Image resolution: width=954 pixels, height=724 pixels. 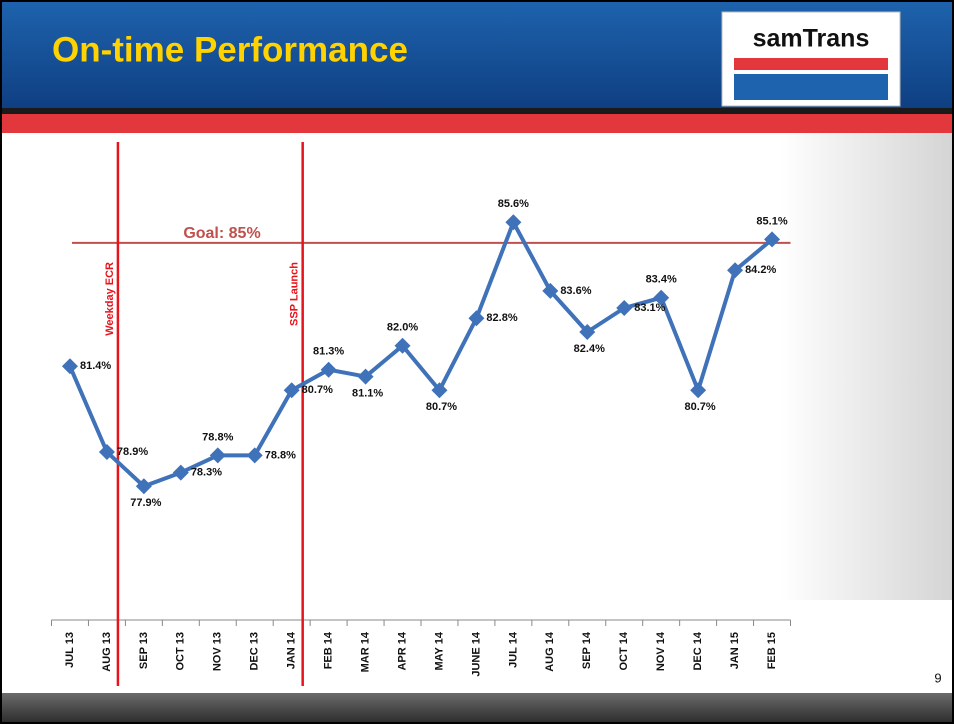 I want to click on x-tick-label: DEC 13, so click(x=255, y=651).